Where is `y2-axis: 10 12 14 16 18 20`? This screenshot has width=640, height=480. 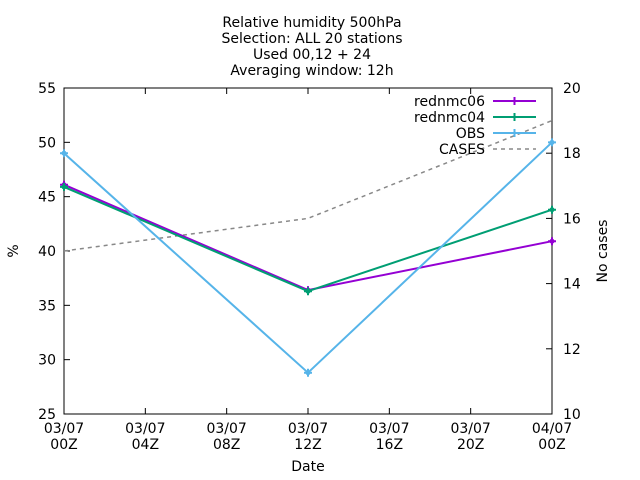 y2-axis: 10 12 14 16 18 20 is located at coordinates (563, 252).